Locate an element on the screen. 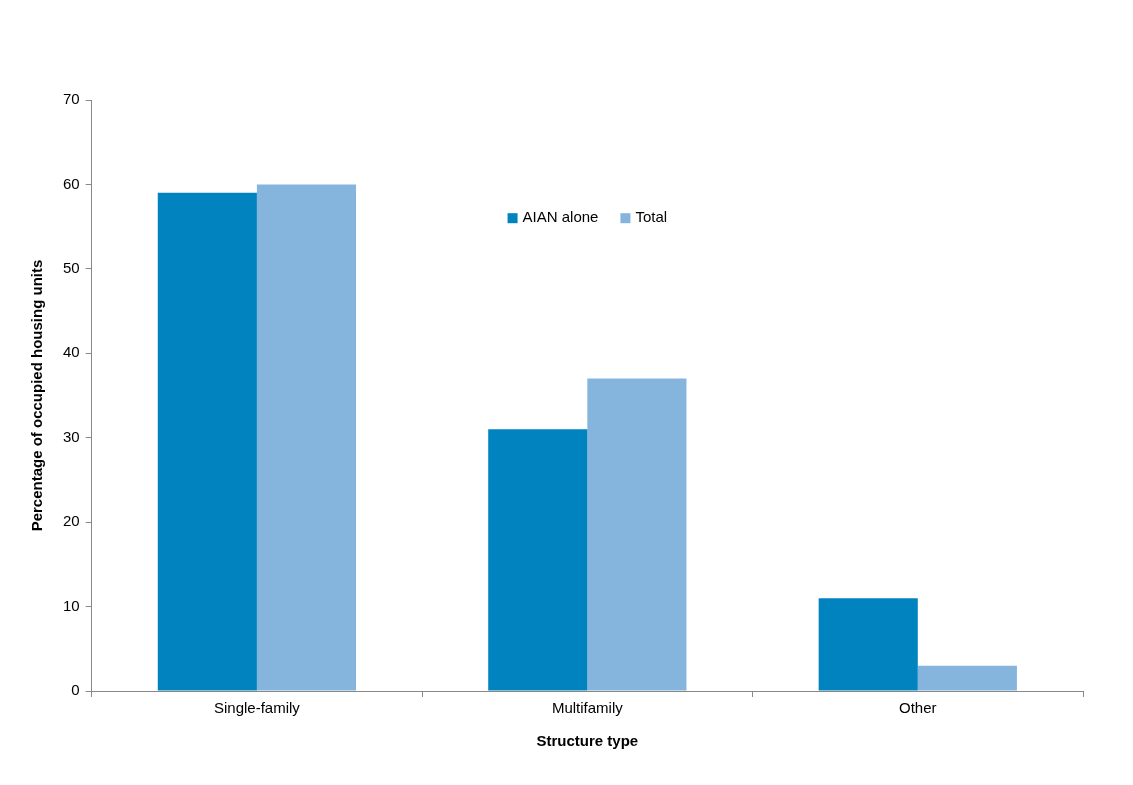 This screenshot has width=1133, height=785. y-tick-label: 0 is located at coordinates (75, 690).